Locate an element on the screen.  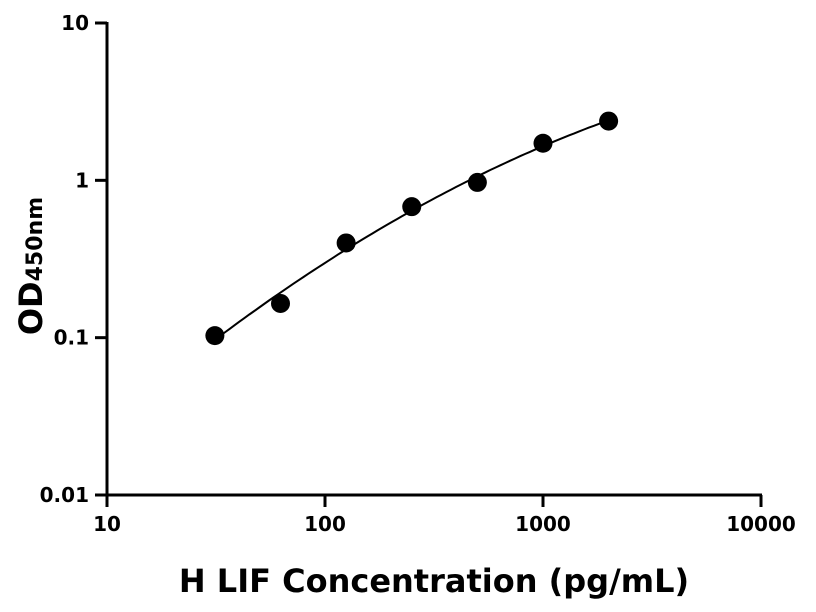
y-tick-label: 10 is located at coordinates (75, 23).